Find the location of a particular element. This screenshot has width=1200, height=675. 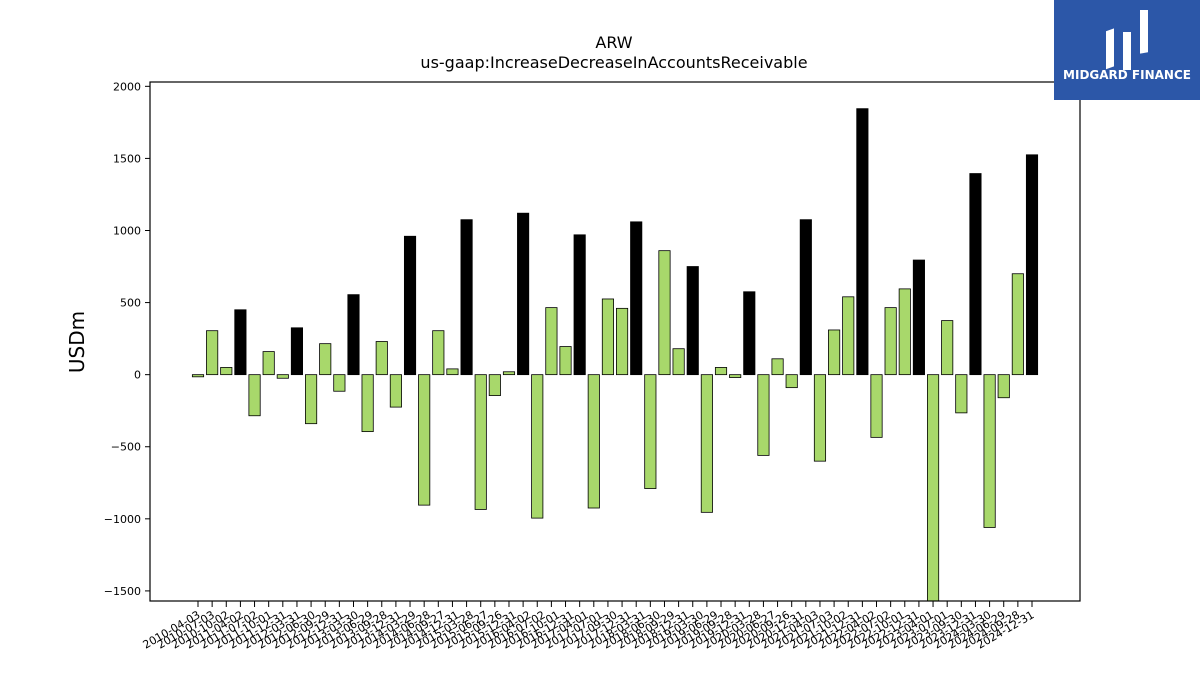

y-tick-label: 500 is located at coordinates (130, 303).